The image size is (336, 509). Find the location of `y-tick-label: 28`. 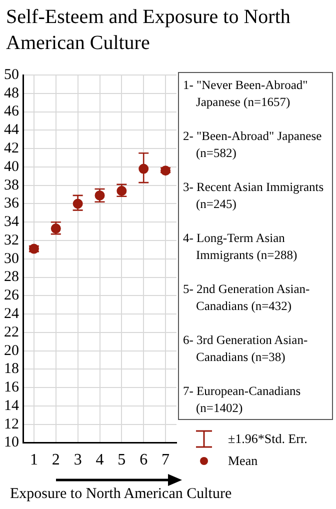

y-tick-label: 28 is located at coordinates (11, 277).